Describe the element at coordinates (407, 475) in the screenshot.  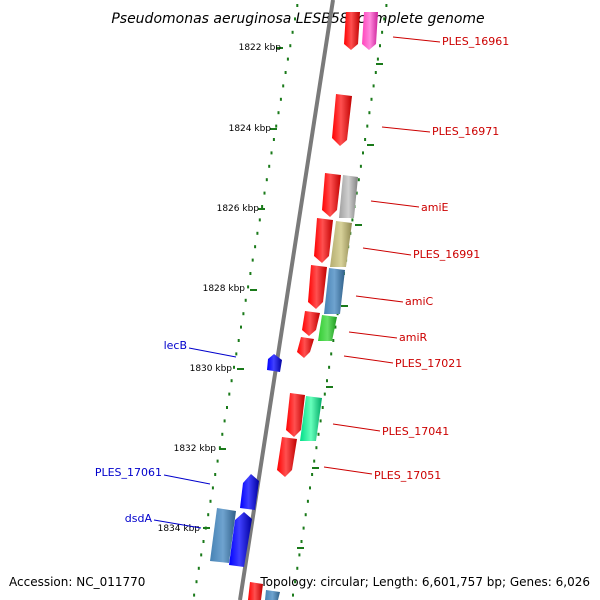
I see `gene-label: PLES_17051` at that location.